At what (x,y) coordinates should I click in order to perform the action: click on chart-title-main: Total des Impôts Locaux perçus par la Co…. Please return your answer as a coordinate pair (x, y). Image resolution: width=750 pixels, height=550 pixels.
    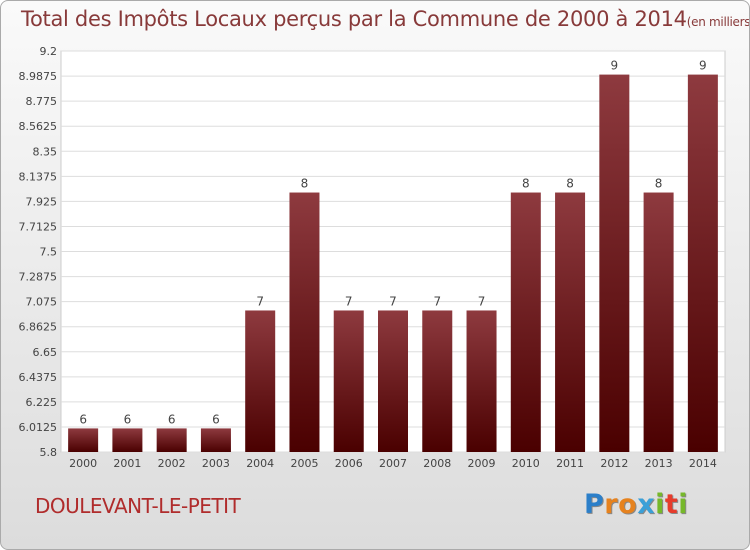
    Looking at the image, I should click on (354, 19).